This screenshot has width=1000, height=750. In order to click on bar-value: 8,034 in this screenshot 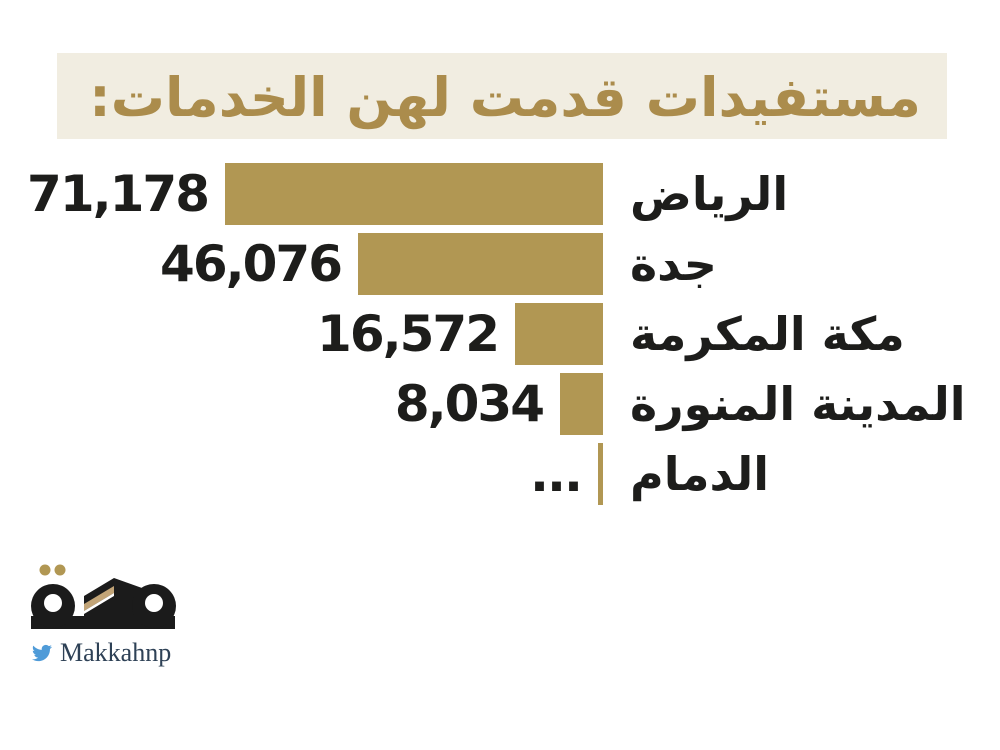, I will do `click(469, 404)`.